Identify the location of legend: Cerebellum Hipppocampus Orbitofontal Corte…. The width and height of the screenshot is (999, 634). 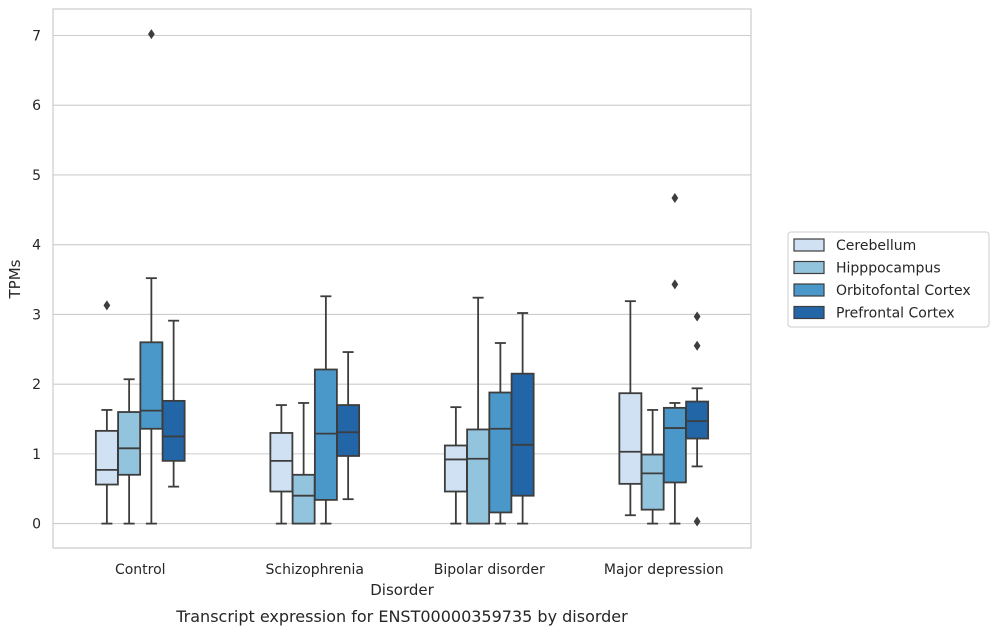
(888, 279).